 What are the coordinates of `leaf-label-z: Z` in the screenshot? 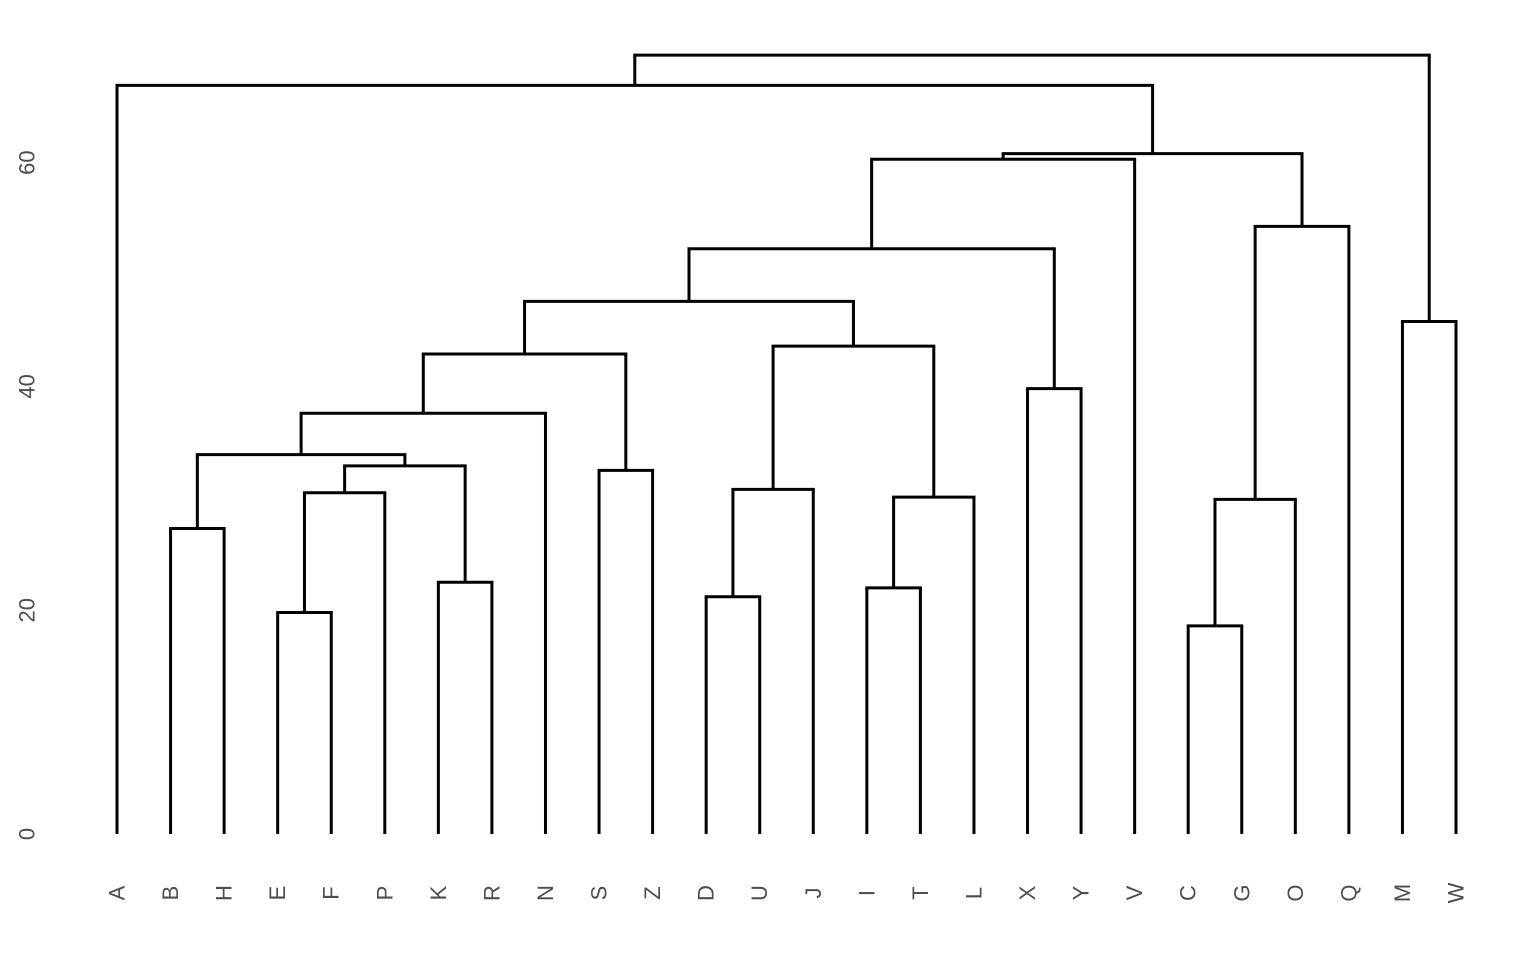 It's located at (652, 892).